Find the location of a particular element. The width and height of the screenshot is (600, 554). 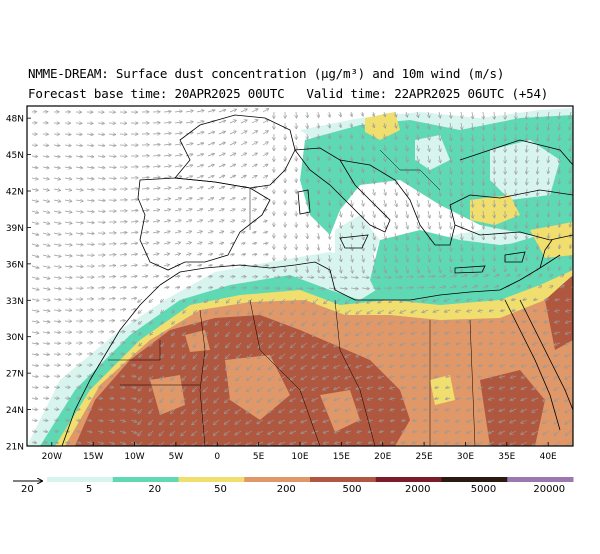

lon-tick-label: 0 is located at coordinates (217, 457).